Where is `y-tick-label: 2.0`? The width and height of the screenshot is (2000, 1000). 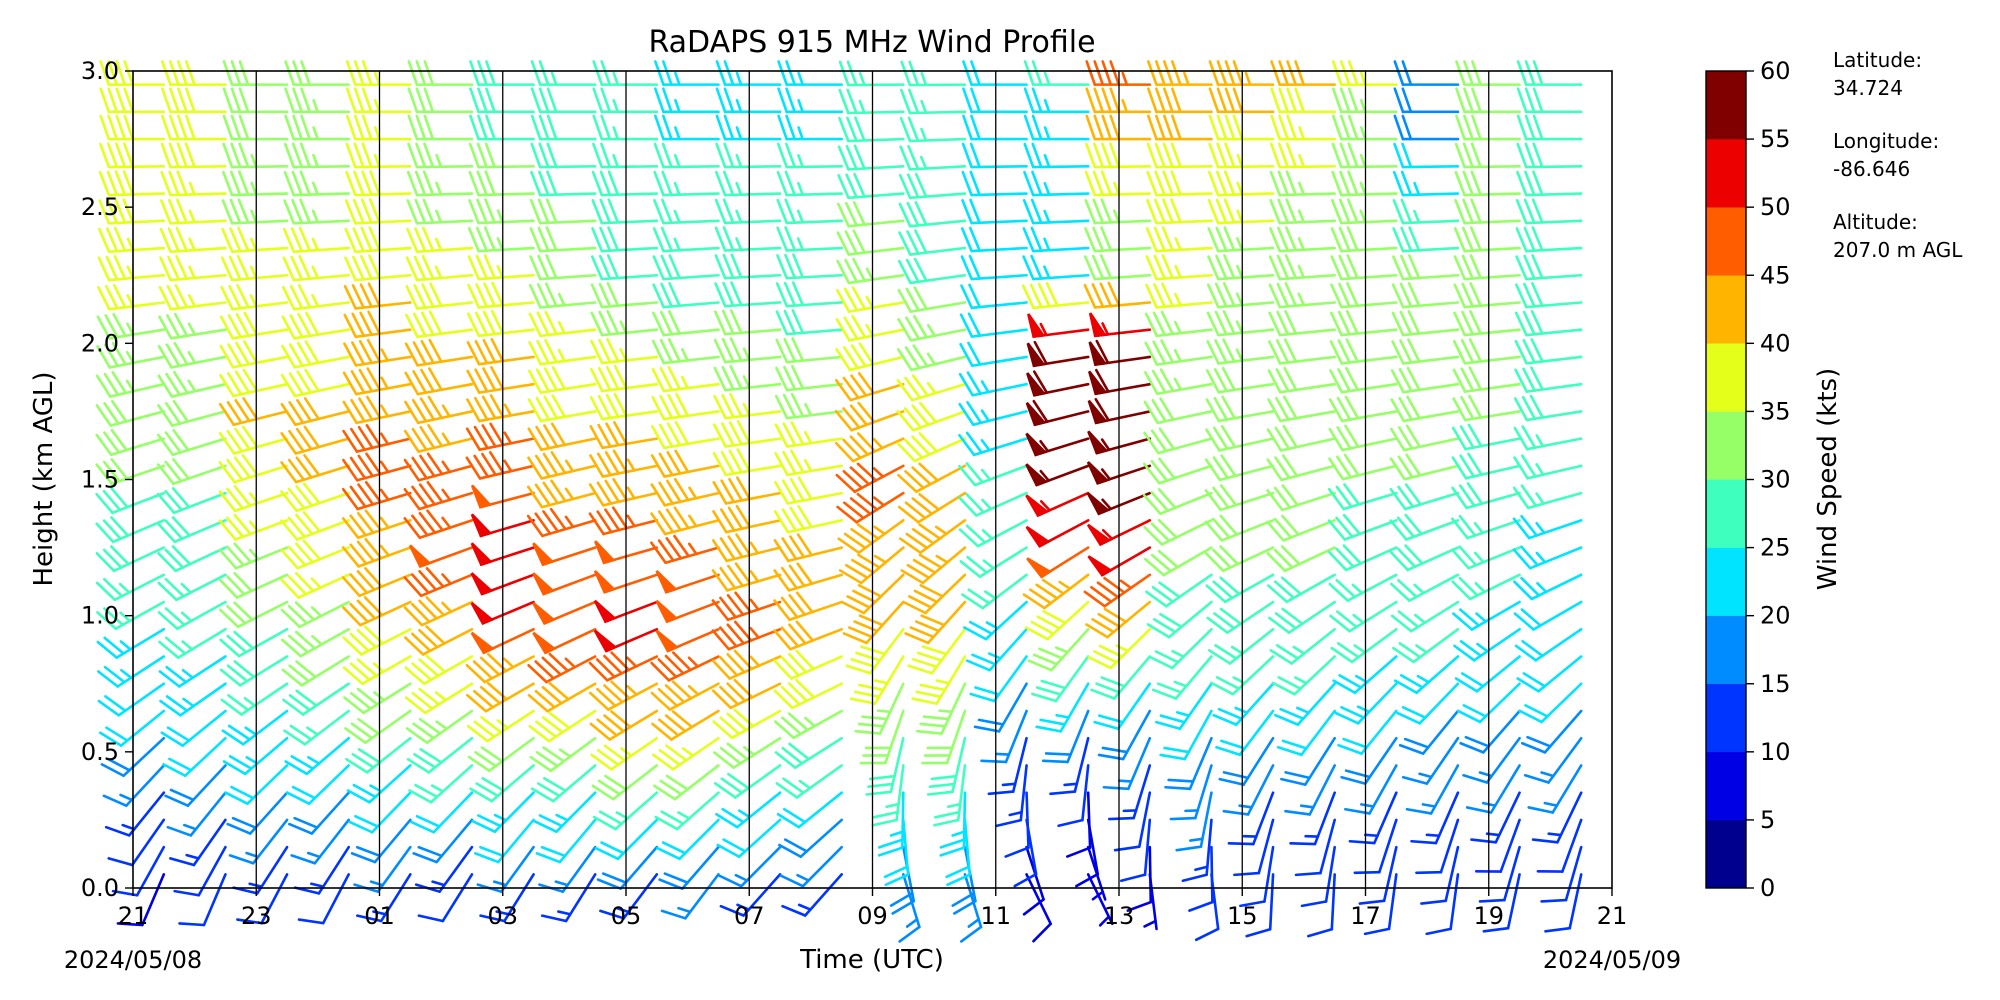
y-tick-label: 2.0 is located at coordinates (100, 343).